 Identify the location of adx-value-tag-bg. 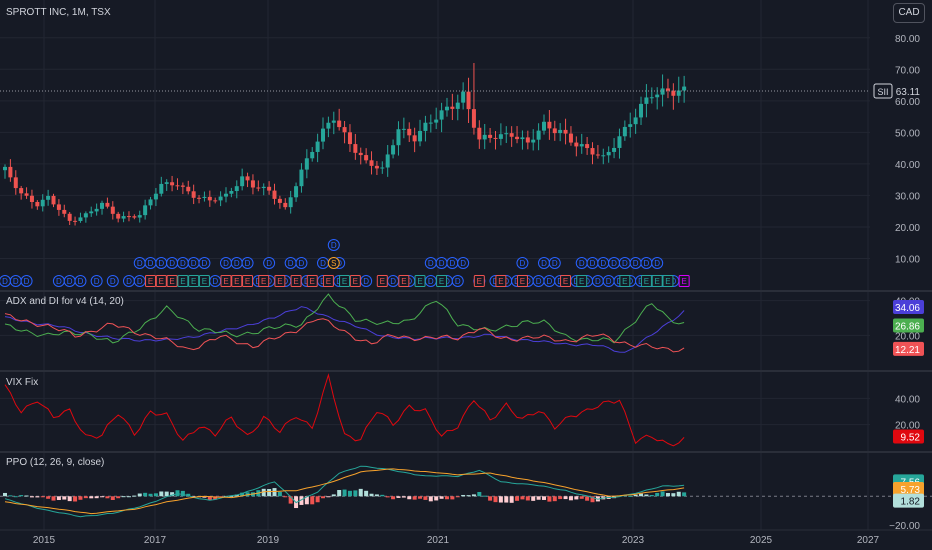
(908, 348).